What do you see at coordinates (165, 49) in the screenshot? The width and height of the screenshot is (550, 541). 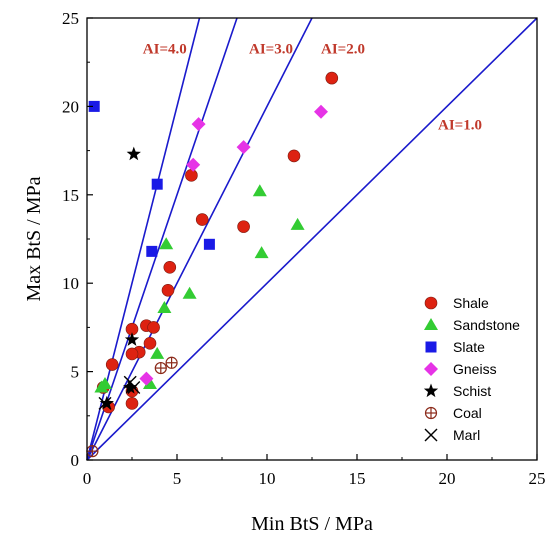 I see `reference-line-label: AI=4.0` at bounding box center [165, 49].